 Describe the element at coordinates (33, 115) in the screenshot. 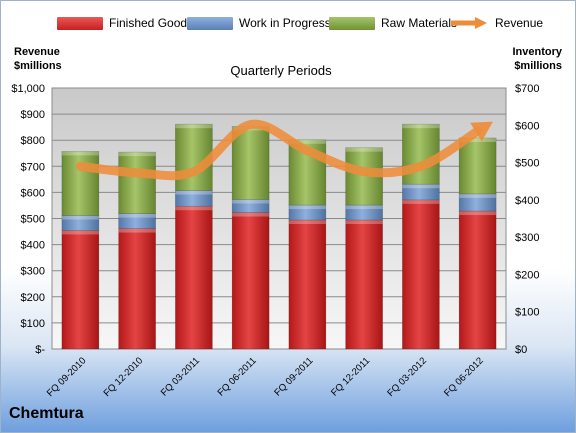

I see `left-axis-tick-label: $900` at that location.